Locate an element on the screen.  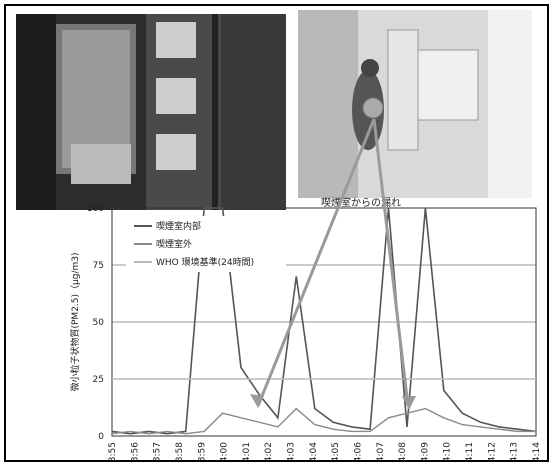
legend: 喫煙室内部 喫煙室外 WHO 環境基準(24時間) is located at coordinates (206, 244).